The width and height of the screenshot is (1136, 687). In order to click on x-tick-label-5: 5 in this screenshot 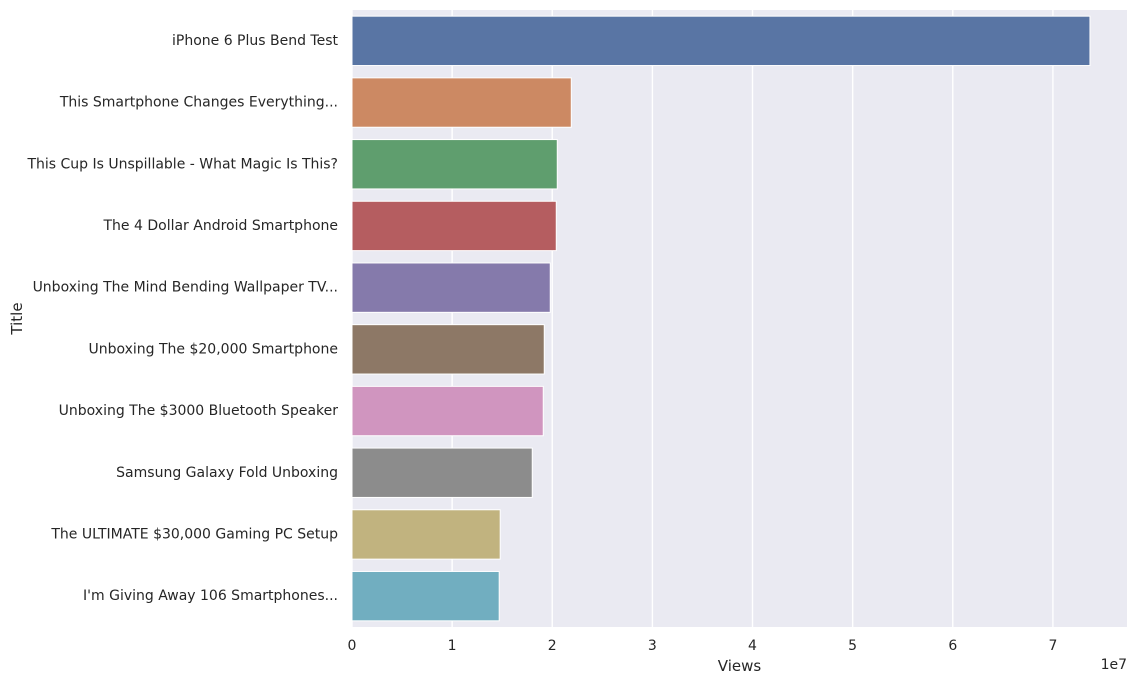, I will do `click(852, 646)`.